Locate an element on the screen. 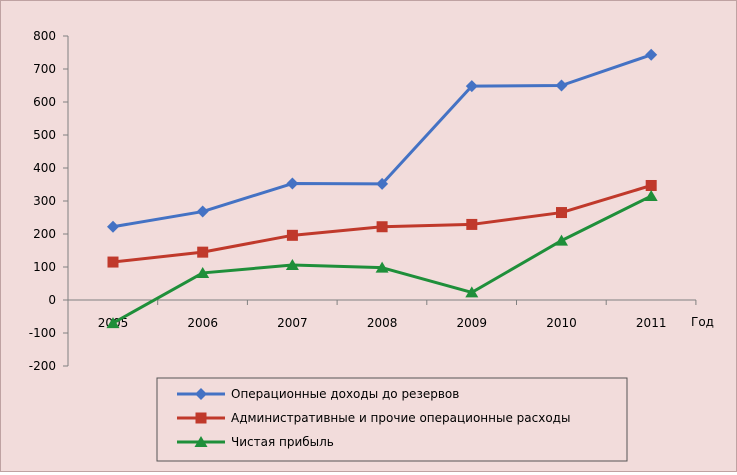 Image resolution: width=737 pixels, height=475 pixels. legend-box is located at coordinates (392, 419).